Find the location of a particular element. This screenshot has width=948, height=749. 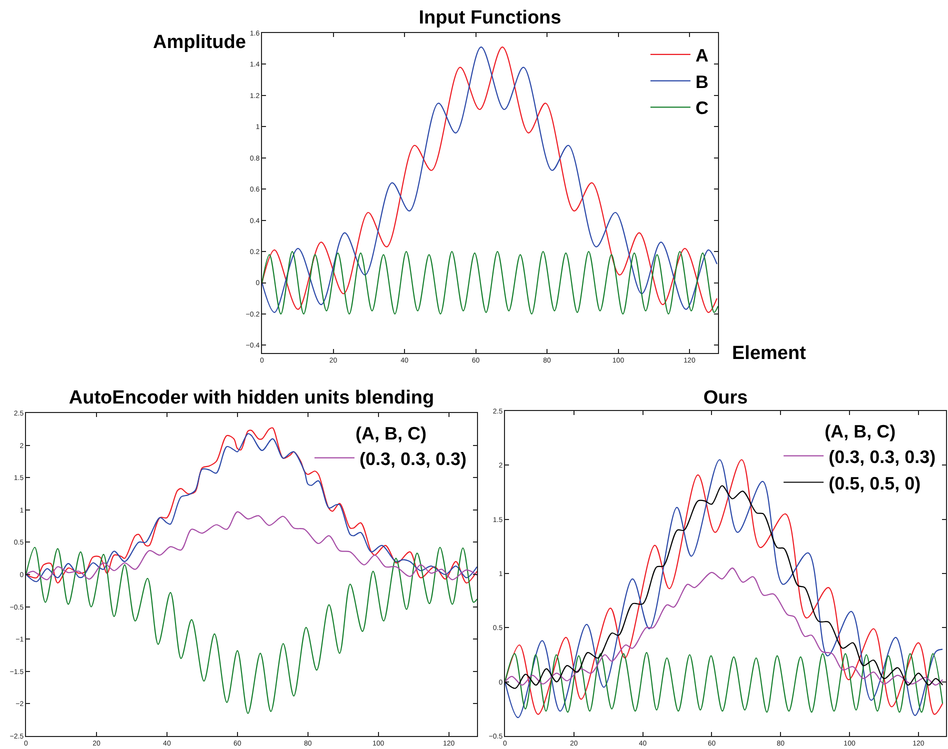

legend-label: C is located at coordinates (701, 108).